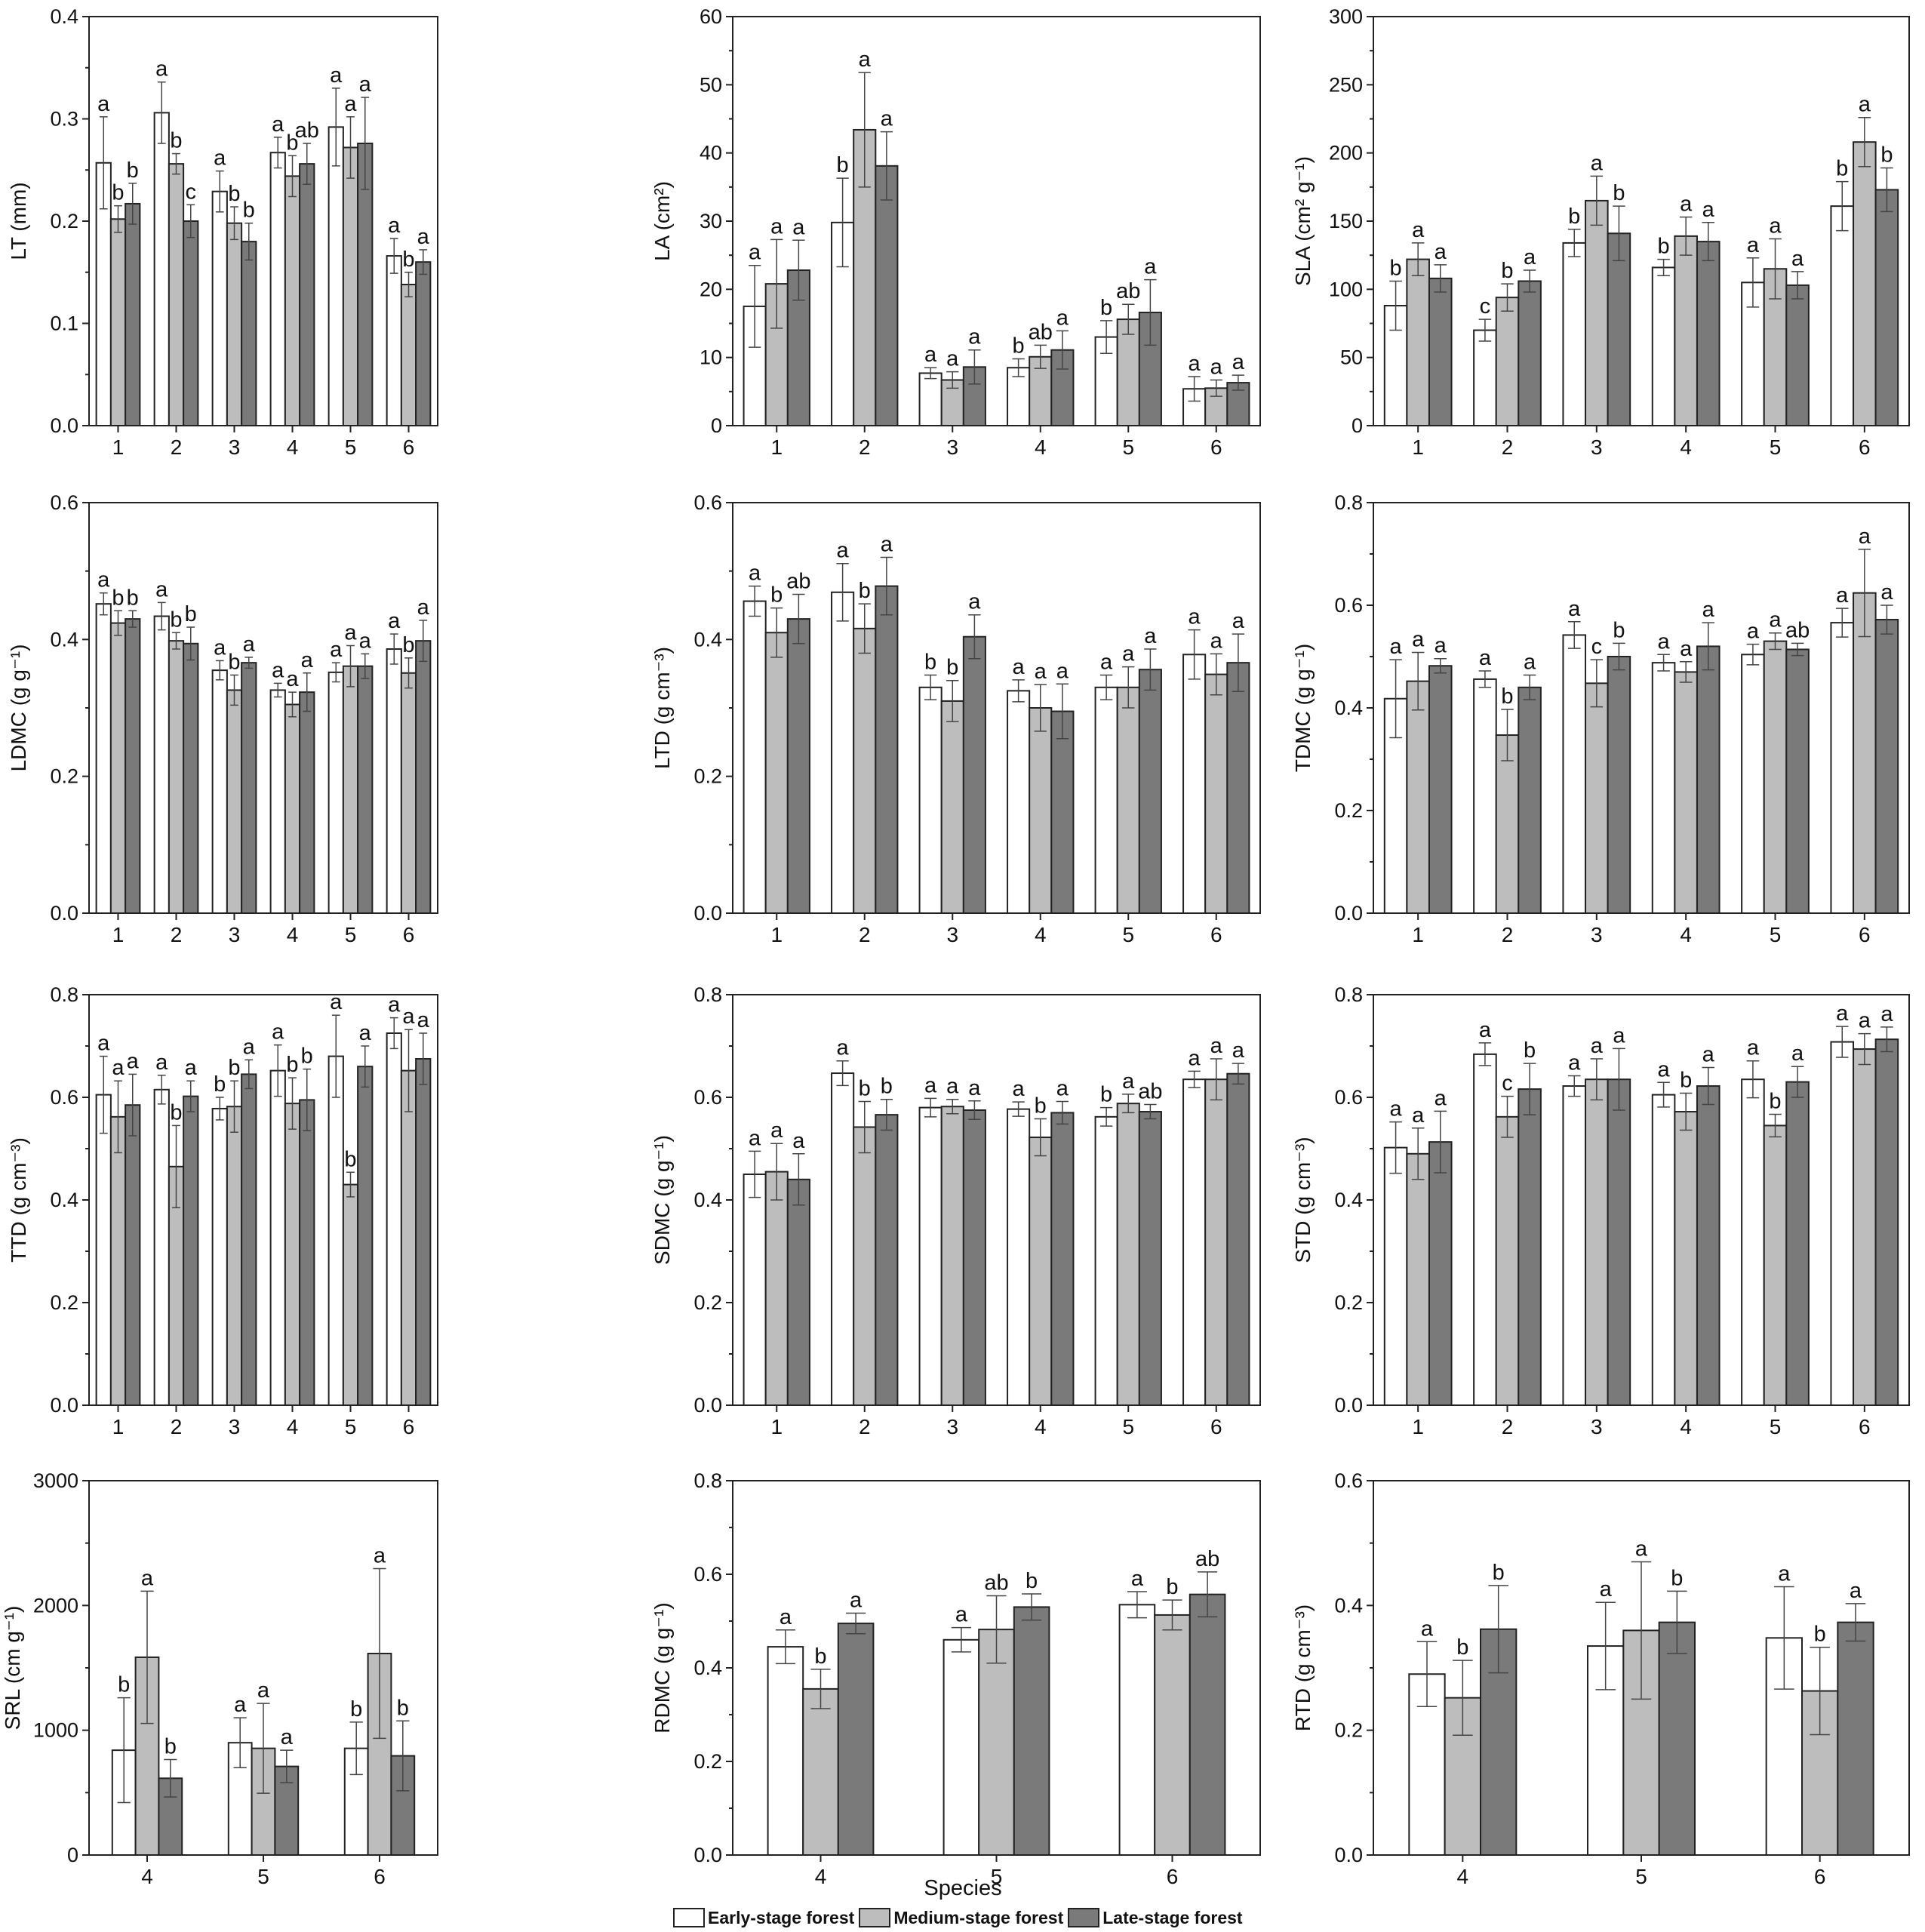  Describe the element at coordinates (1686, 447) in the screenshot. I see `panel-3-xtick-label: 4` at that location.